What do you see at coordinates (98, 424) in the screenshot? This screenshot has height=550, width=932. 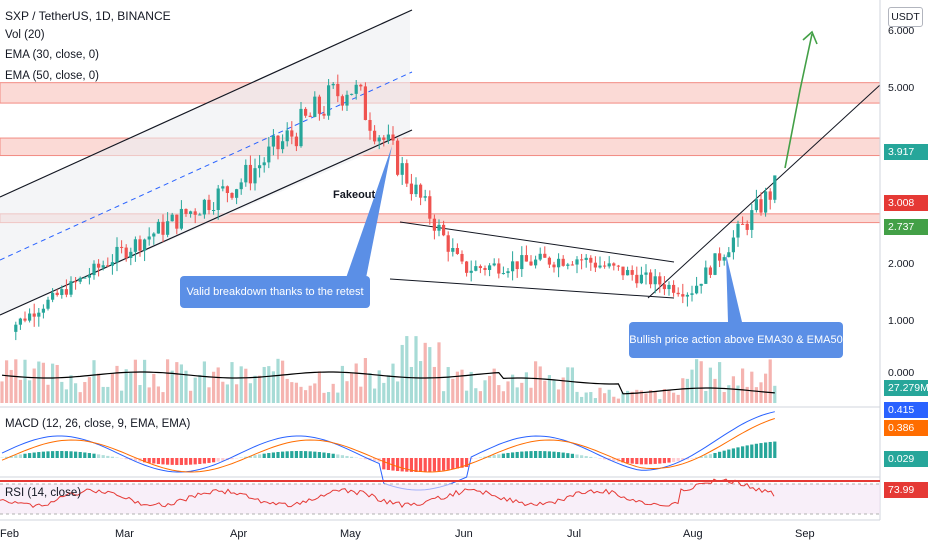 I see `indicator-label-macd: MACD (12, 26, close, 9, EMA, EMA)` at bounding box center [98, 424].